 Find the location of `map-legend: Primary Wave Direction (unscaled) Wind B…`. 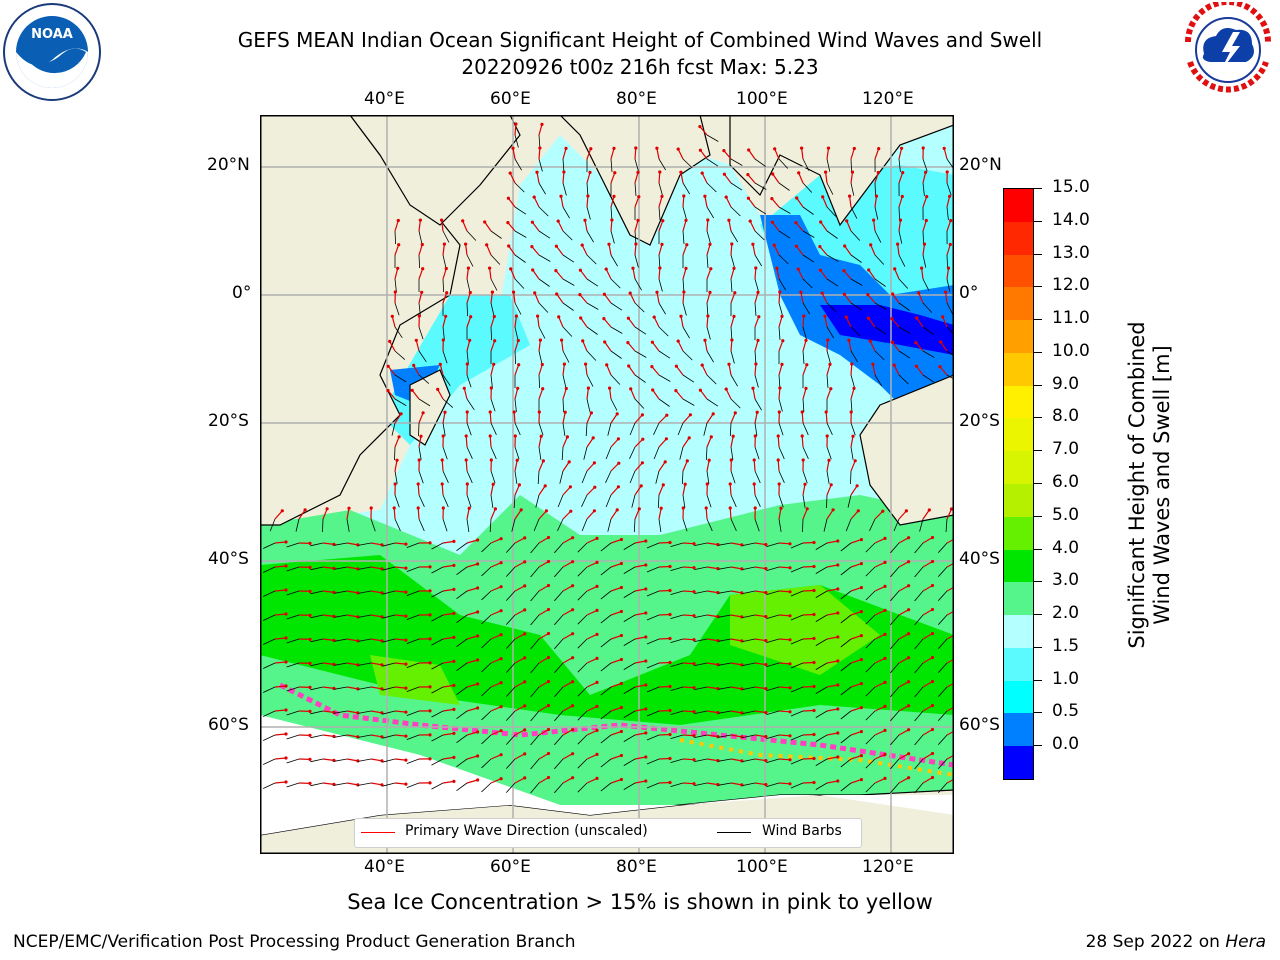

map-legend: Primary Wave Direction (unscaled) Wind B… is located at coordinates (608, 833).